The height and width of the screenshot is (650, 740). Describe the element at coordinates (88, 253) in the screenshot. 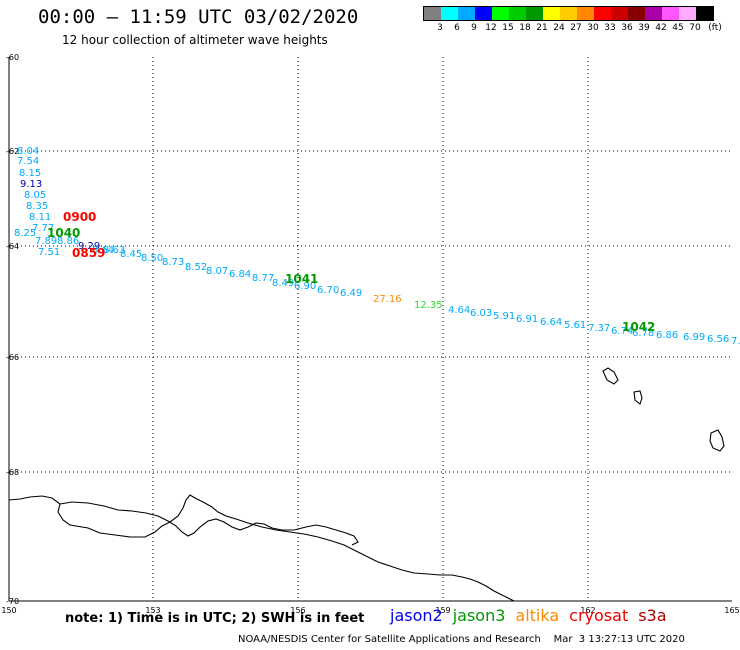

I see `pass-time-label: 0859` at that location.